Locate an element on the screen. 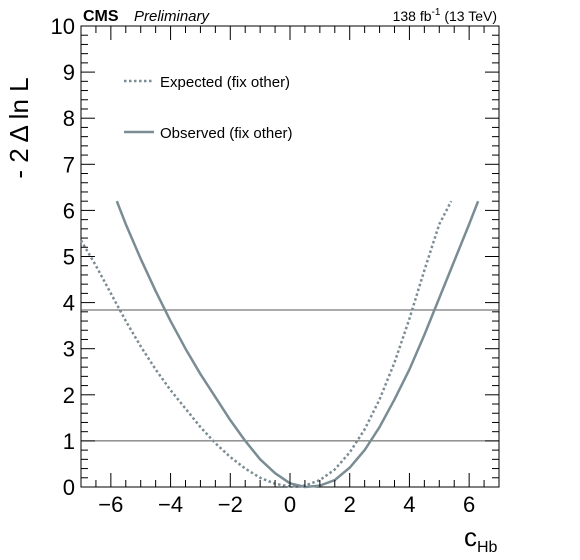  y-tick-label: 7 is located at coordinates (69, 164).